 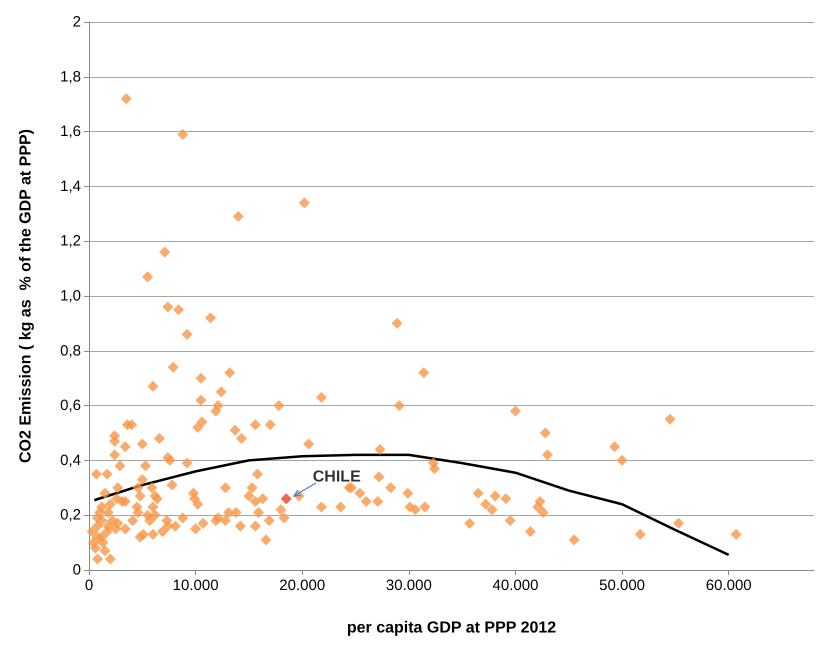 What do you see at coordinates (70, 241) in the screenshot?
I see `y-tick-label: 1,2` at bounding box center [70, 241].